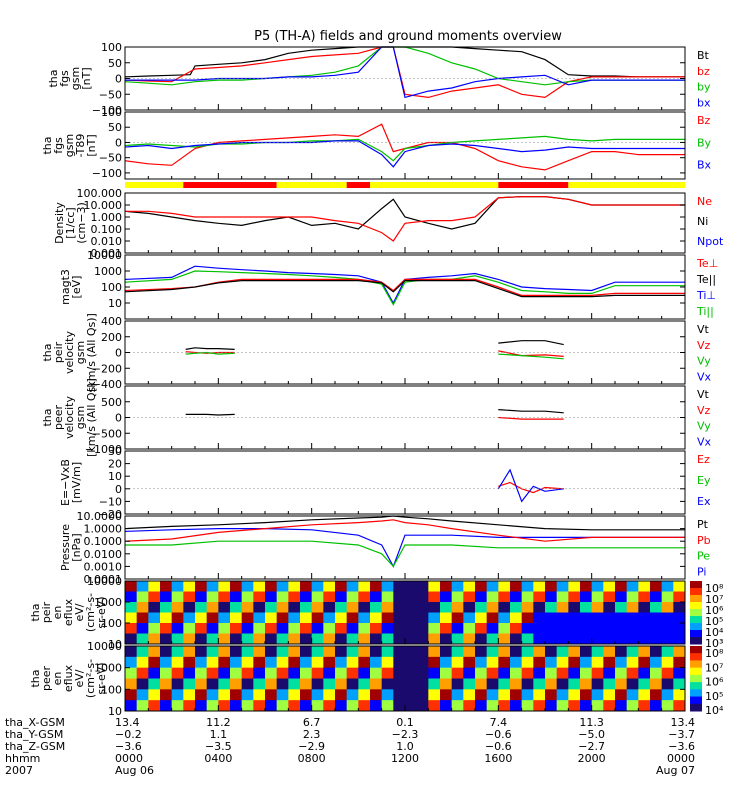 The height and width of the screenshot is (800, 750). What do you see at coordinates (312, 758) in the screenshot?
I see `footer-value: 0800` at bounding box center [312, 758].